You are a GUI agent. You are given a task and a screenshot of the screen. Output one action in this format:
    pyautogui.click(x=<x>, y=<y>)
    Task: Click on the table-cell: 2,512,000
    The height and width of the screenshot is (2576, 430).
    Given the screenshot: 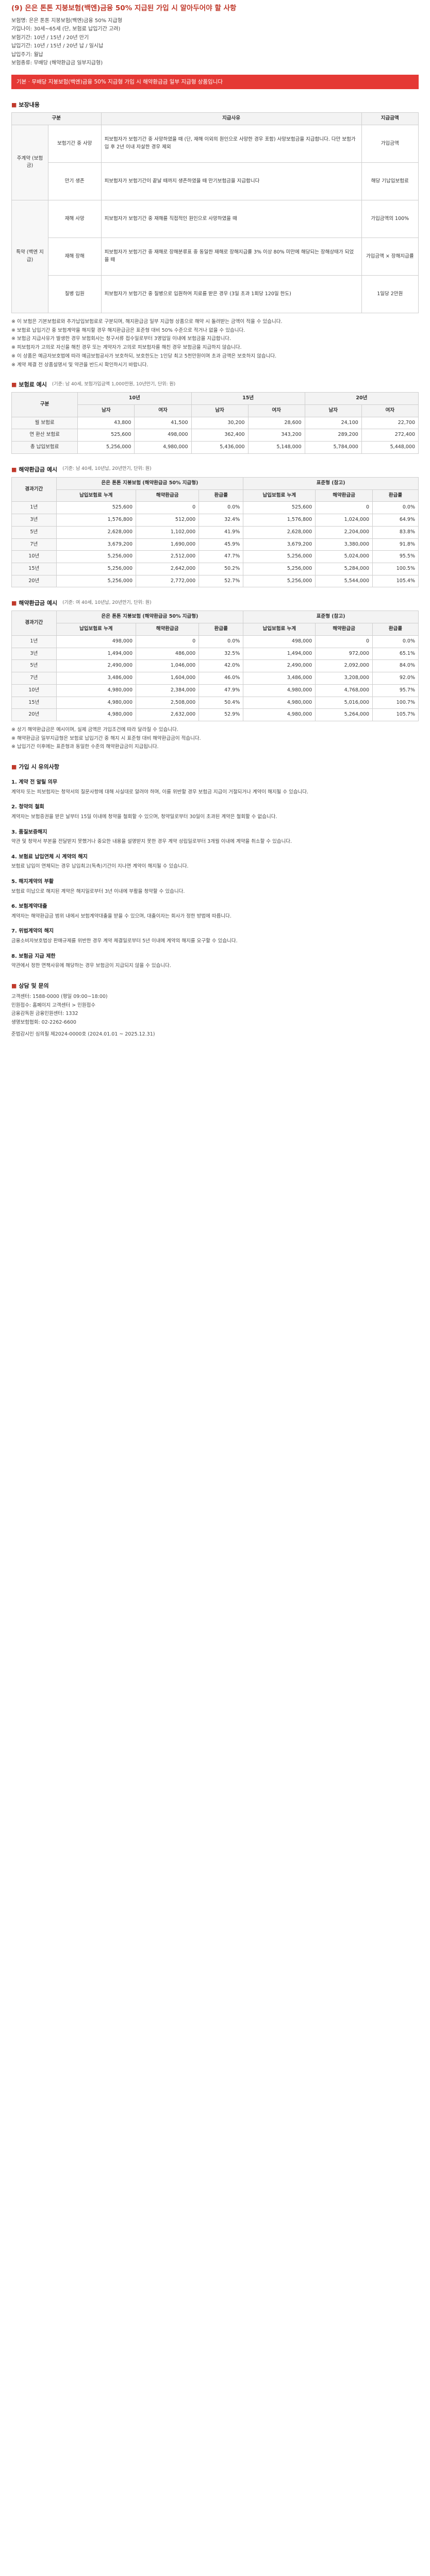 What is the action you would take?
    pyautogui.click(x=168, y=556)
    